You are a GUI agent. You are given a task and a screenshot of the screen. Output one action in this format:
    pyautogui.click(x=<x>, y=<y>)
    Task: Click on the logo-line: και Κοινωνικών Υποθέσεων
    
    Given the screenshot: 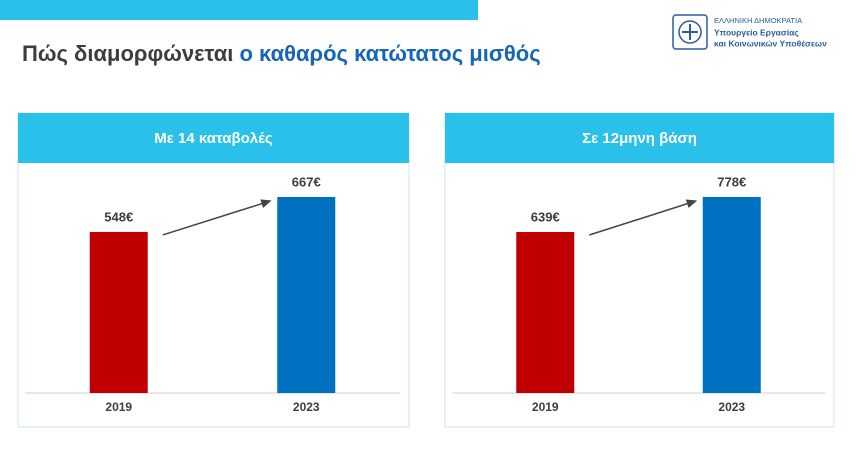 What is the action you would take?
    pyautogui.click(x=770, y=43)
    